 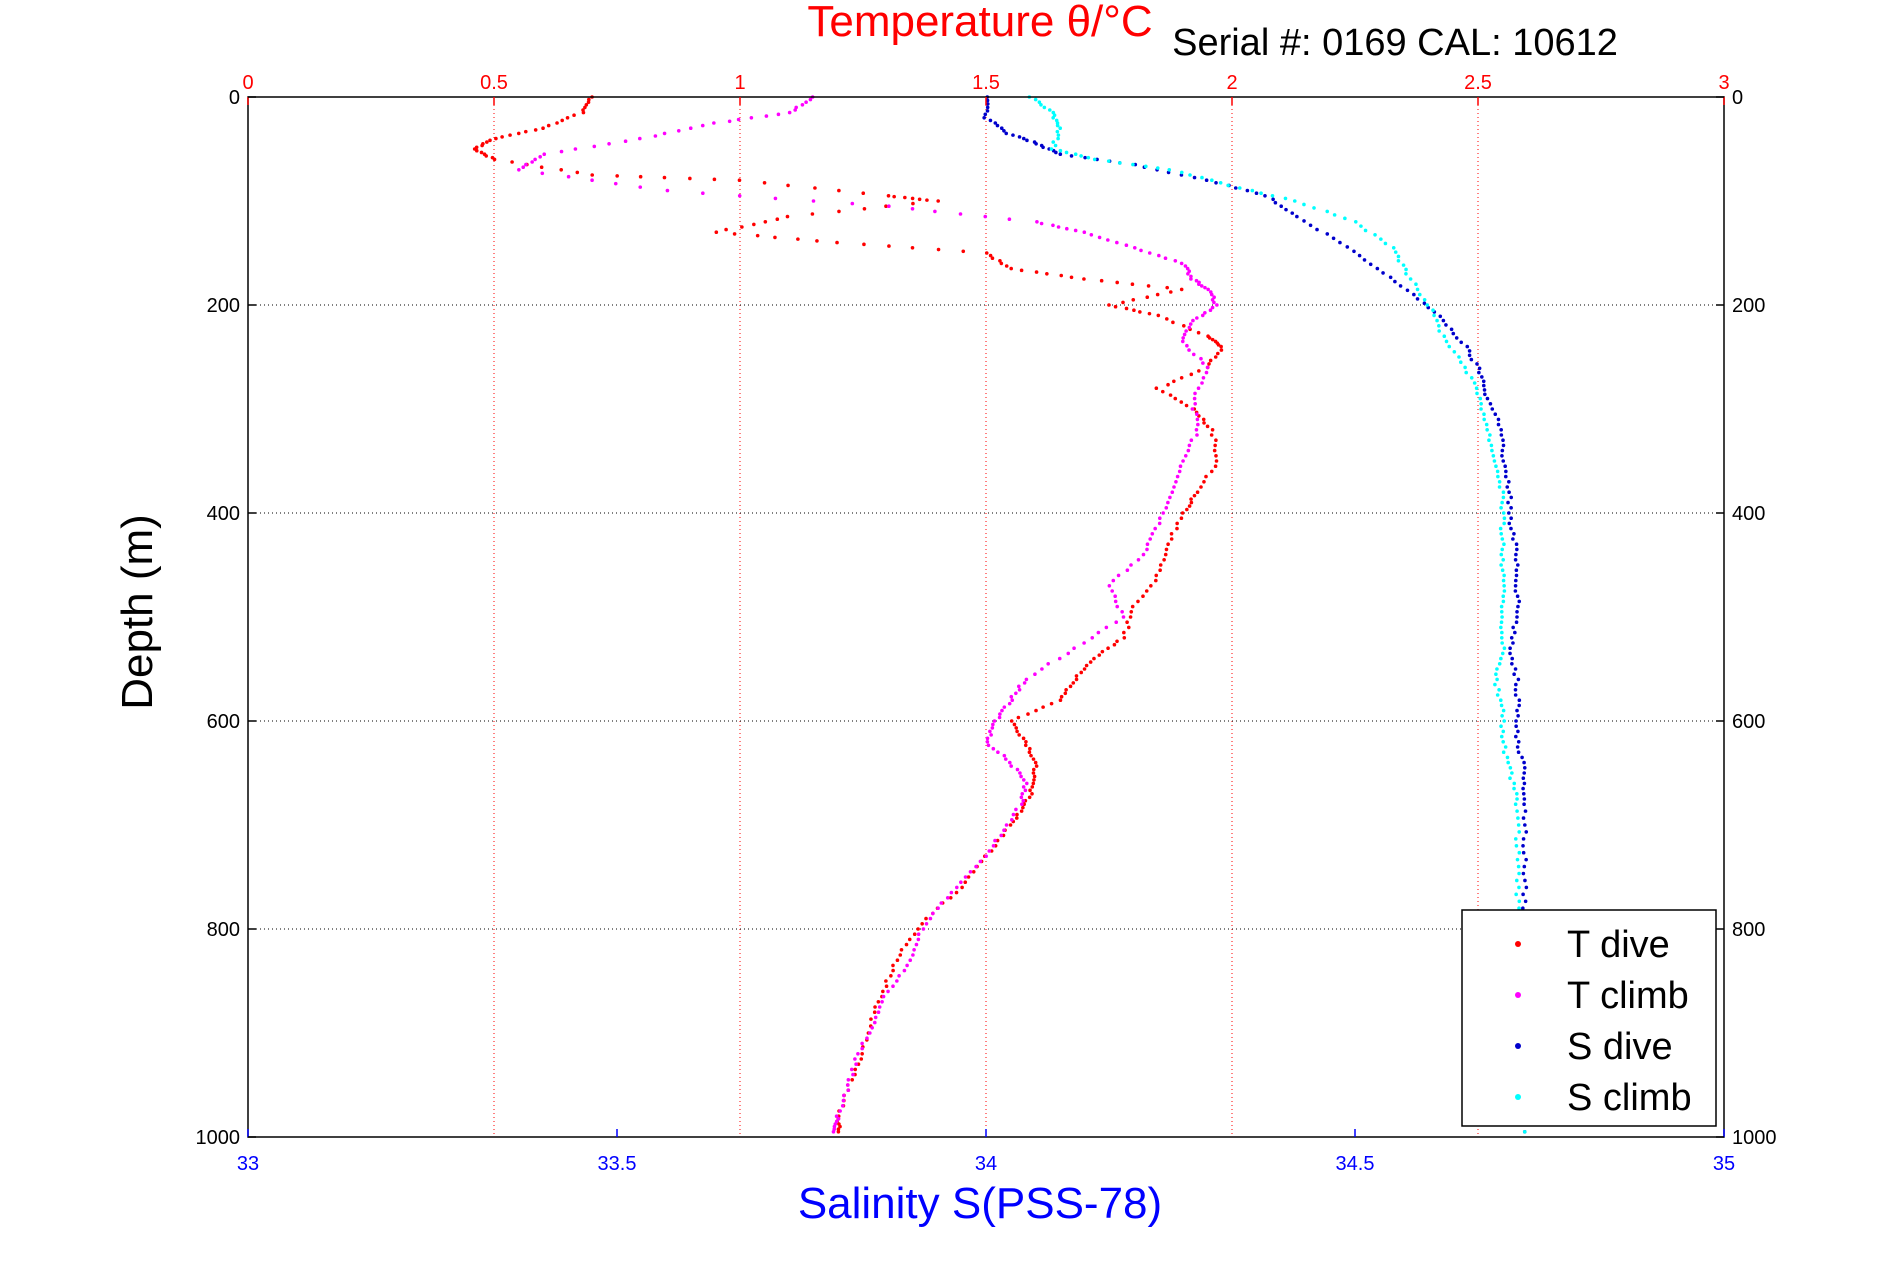 What do you see at coordinates (1737, 98) in the screenshot?
I see `depth-tick-label-right: 0` at bounding box center [1737, 98].